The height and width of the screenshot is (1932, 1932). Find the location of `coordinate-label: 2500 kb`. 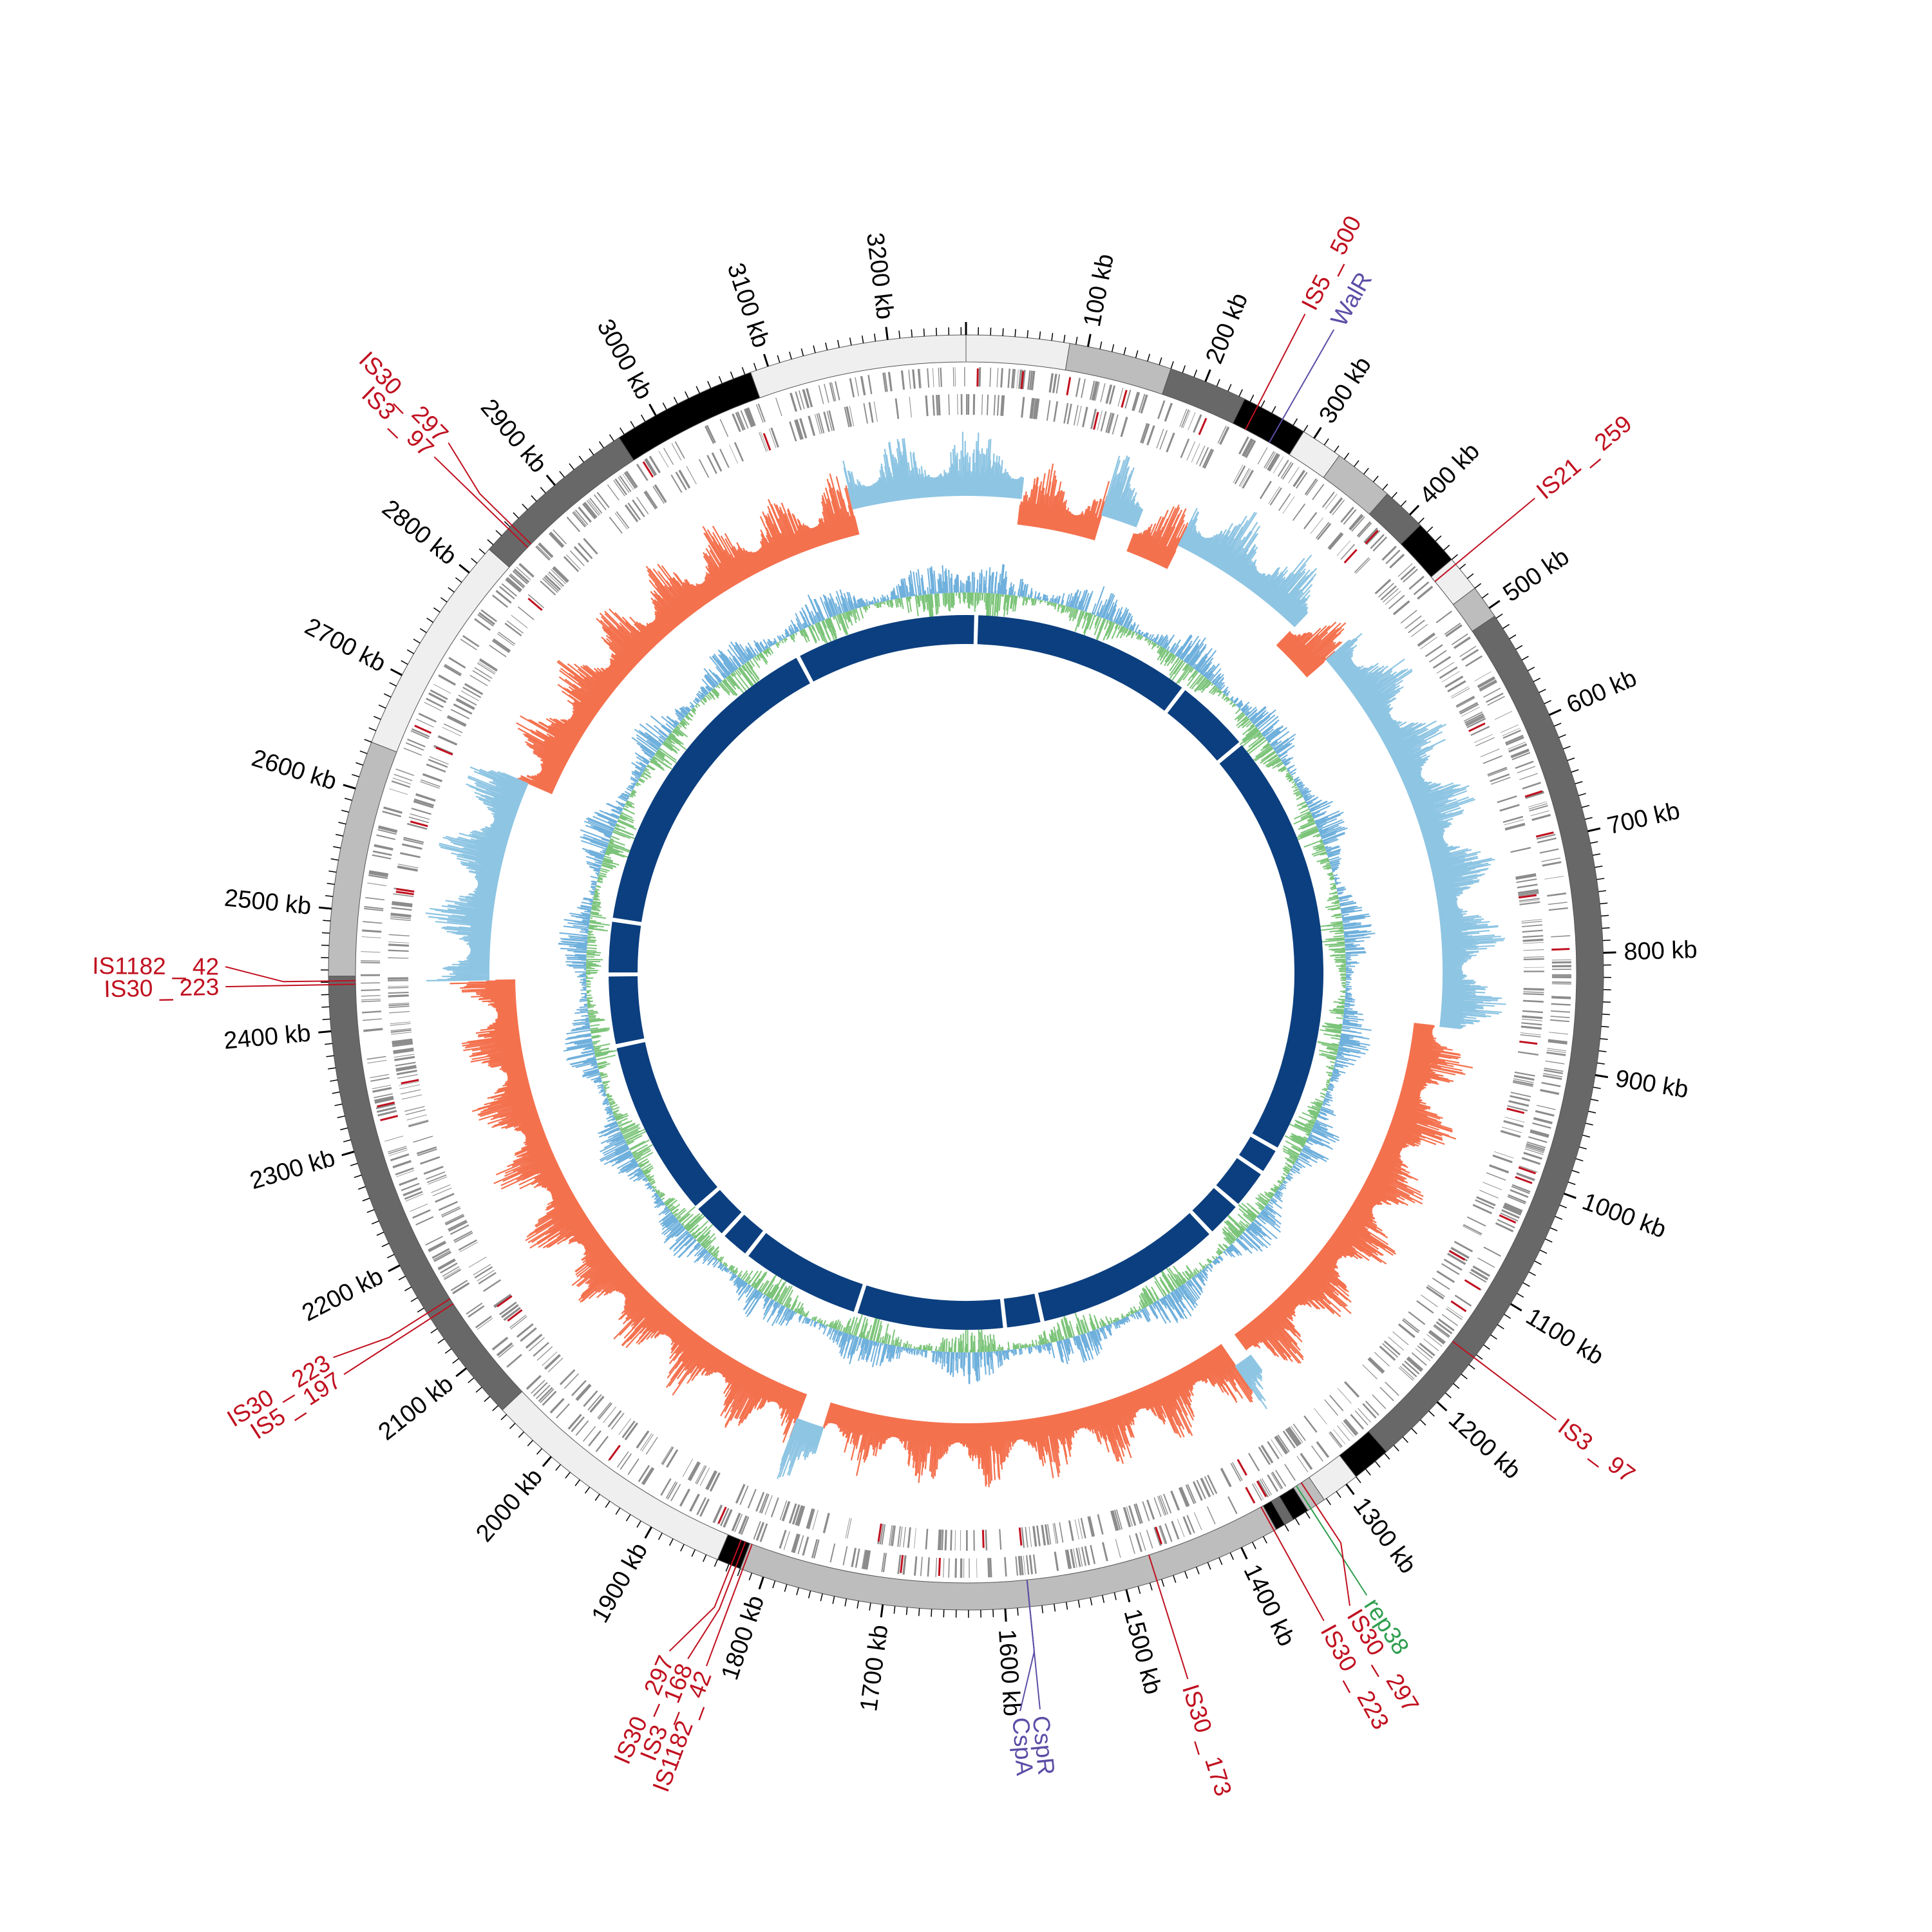

coordinate-label: 2500 kb is located at coordinates (267, 902).